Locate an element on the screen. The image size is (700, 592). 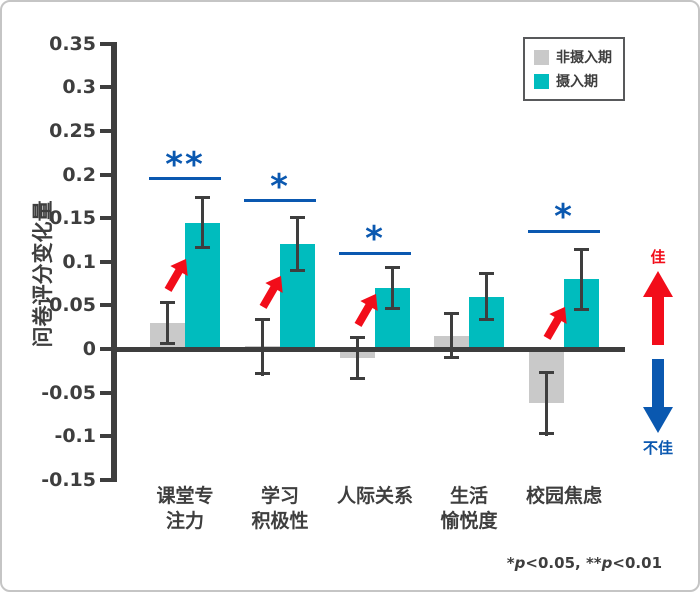
error-bar-non-intake-4-cap-top is located at coordinates (451, 313).